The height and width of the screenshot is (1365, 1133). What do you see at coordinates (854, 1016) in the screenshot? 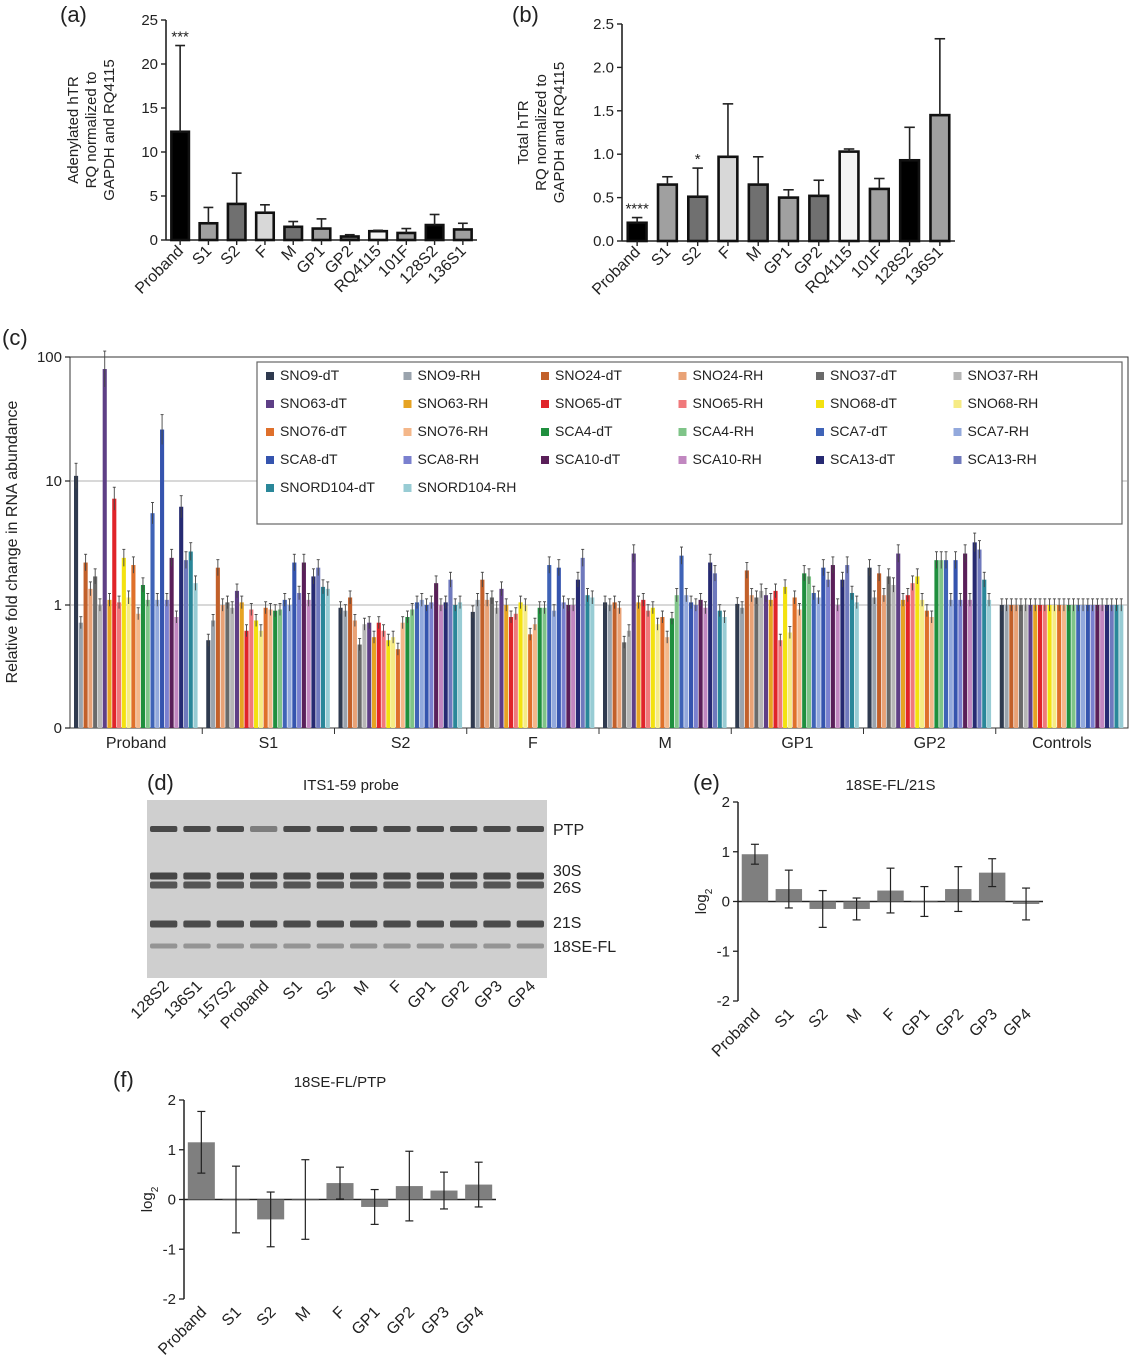
I see `x-tick-label-e-M: M` at bounding box center [854, 1016].